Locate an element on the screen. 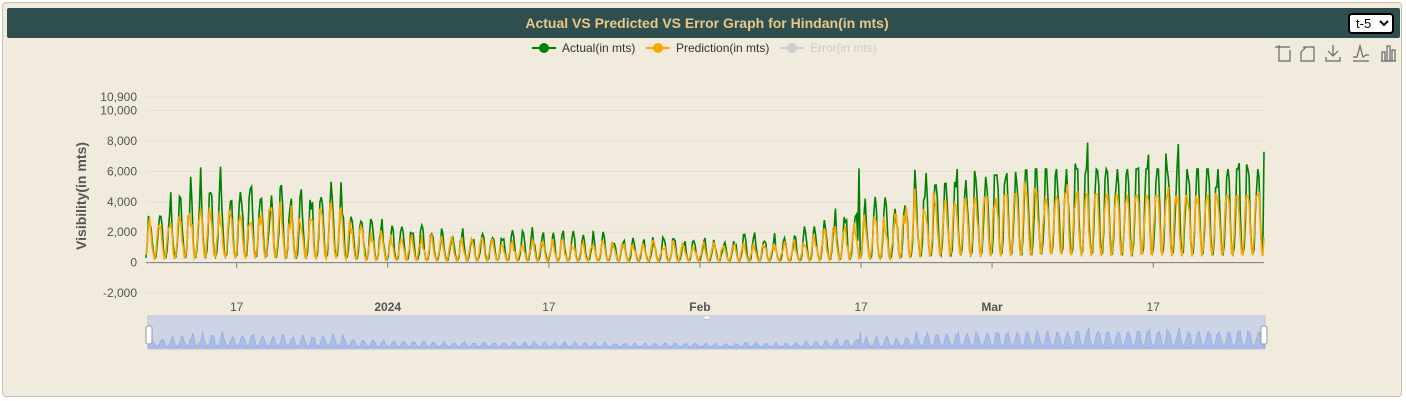  x-tick-label: 2024 is located at coordinates (387, 307).